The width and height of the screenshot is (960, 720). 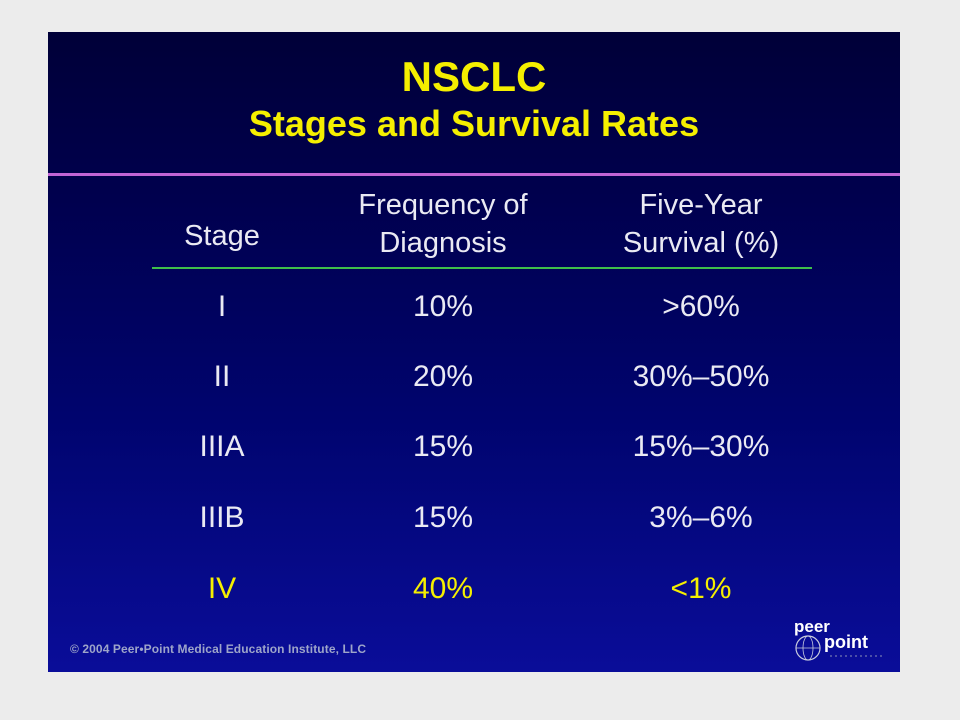 What do you see at coordinates (846, 642) in the screenshot?
I see `logo-text-bottom: point` at bounding box center [846, 642].